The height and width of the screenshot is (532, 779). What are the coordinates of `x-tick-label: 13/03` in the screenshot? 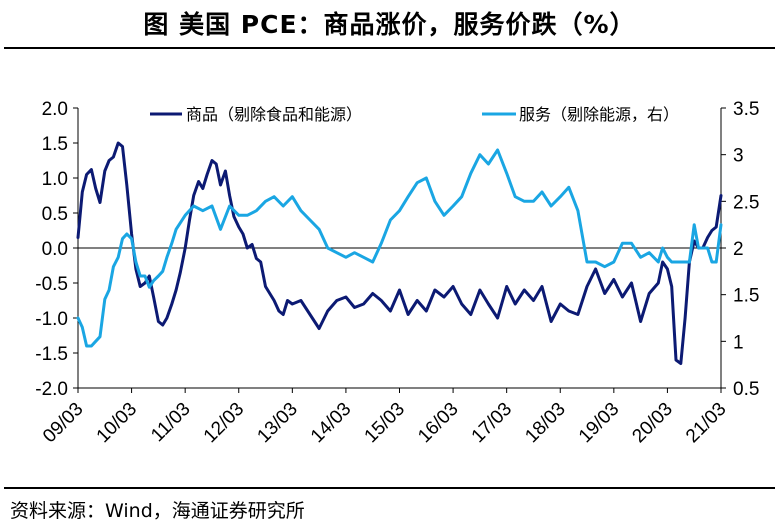 It's located at (277, 423).